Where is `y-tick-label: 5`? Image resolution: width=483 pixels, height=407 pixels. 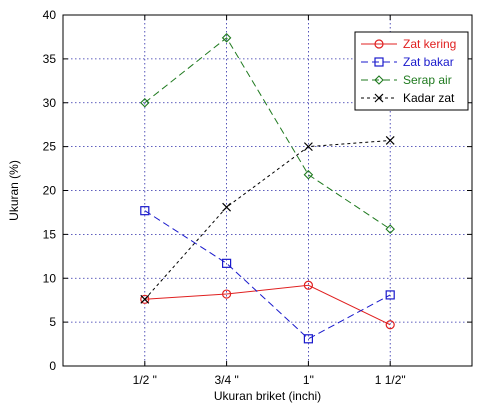
y-tick-label: 5 is located at coordinates (52, 322).